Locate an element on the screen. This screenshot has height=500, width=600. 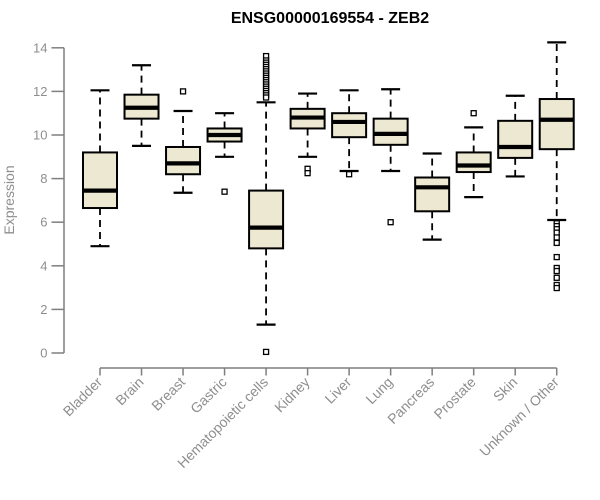
x-tick-label: Kidney is located at coordinates (292, 395).